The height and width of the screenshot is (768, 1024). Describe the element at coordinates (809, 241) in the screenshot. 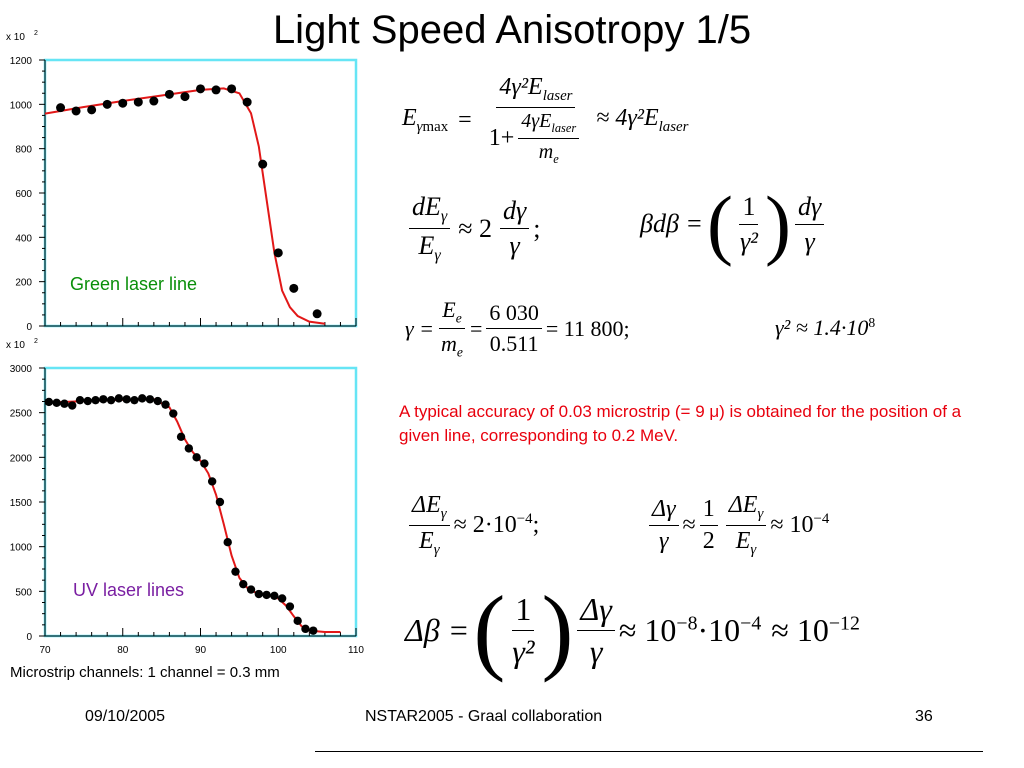

I see `eq3-gamma: γ` at that location.